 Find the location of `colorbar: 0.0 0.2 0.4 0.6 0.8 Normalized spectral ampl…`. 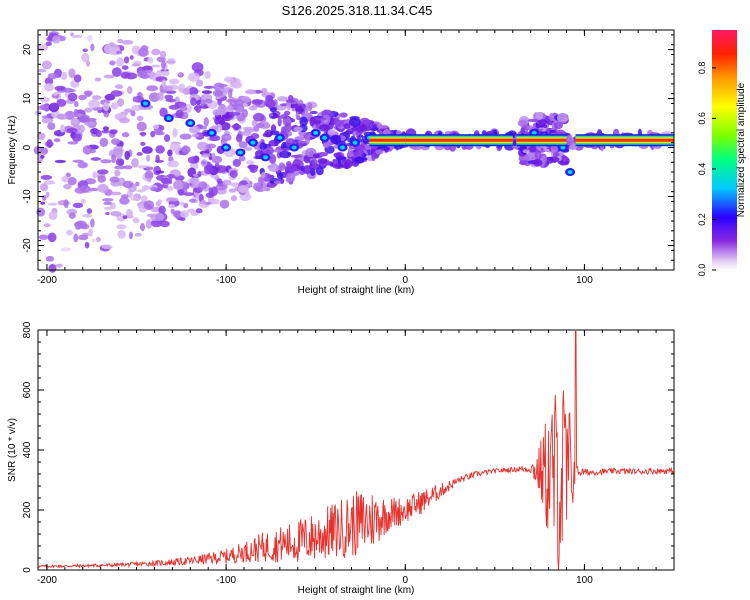

colorbar: 0.0 0.2 0.4 0.6 0.8 Normalized spectral ampl… is located at coordinates (722, 153).